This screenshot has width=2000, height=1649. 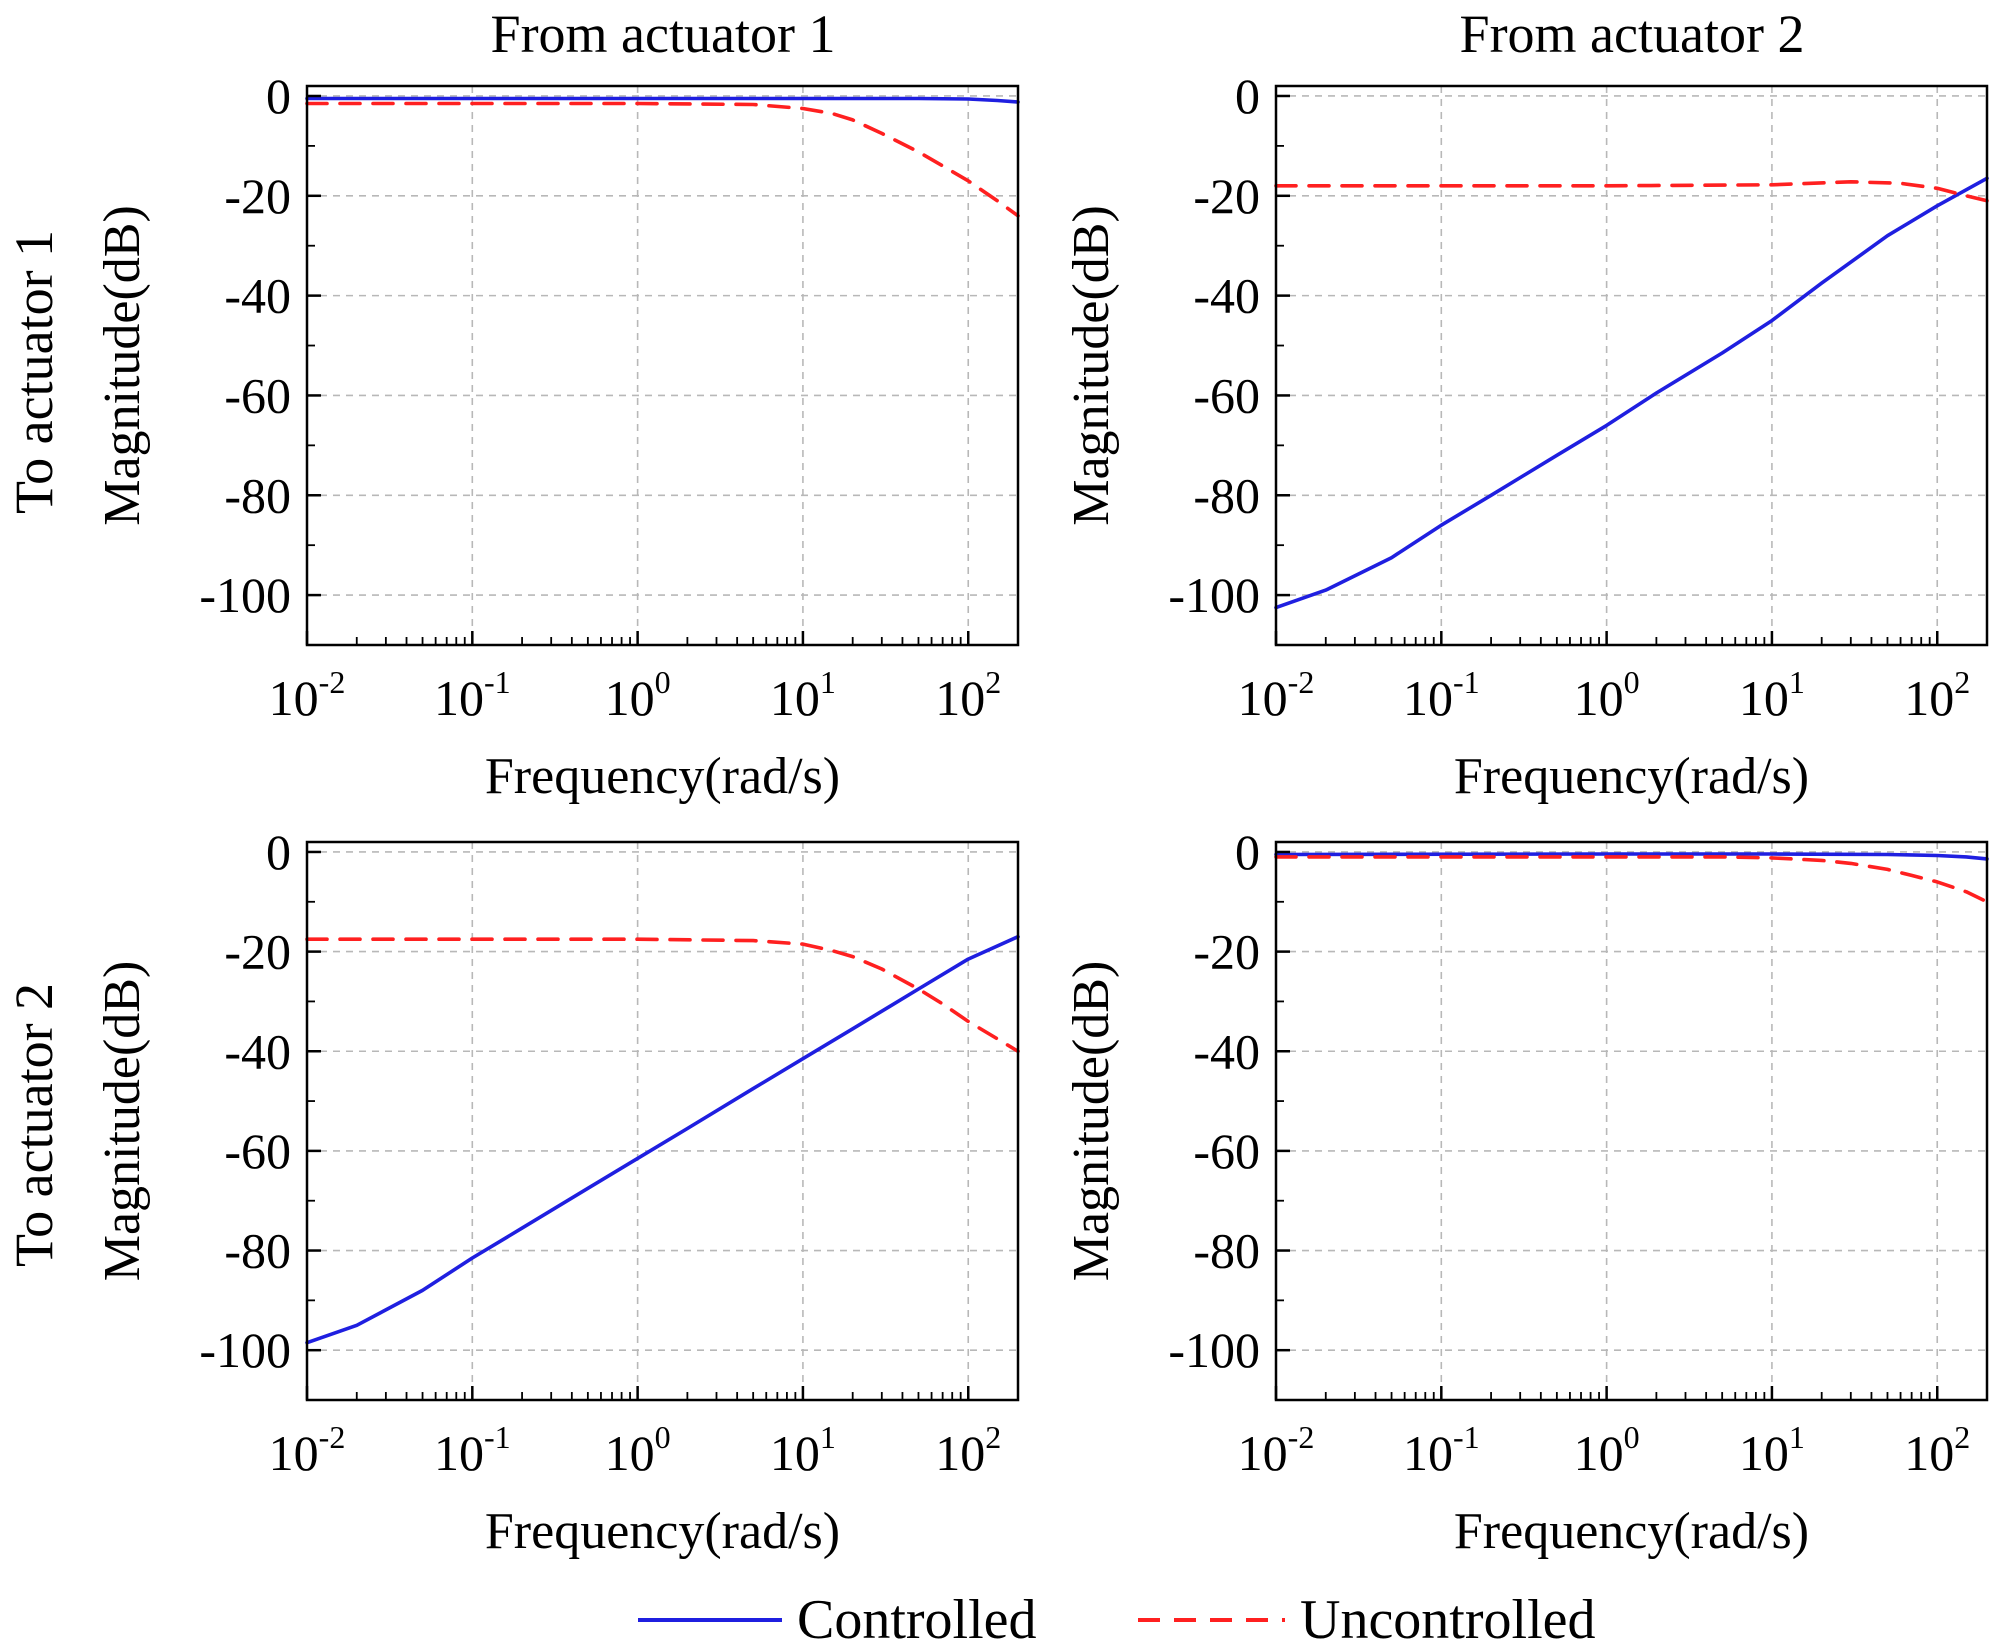 I want to click on legend-label-uncontrolled: Uncontrolled, so click(x=1447, y=1619).